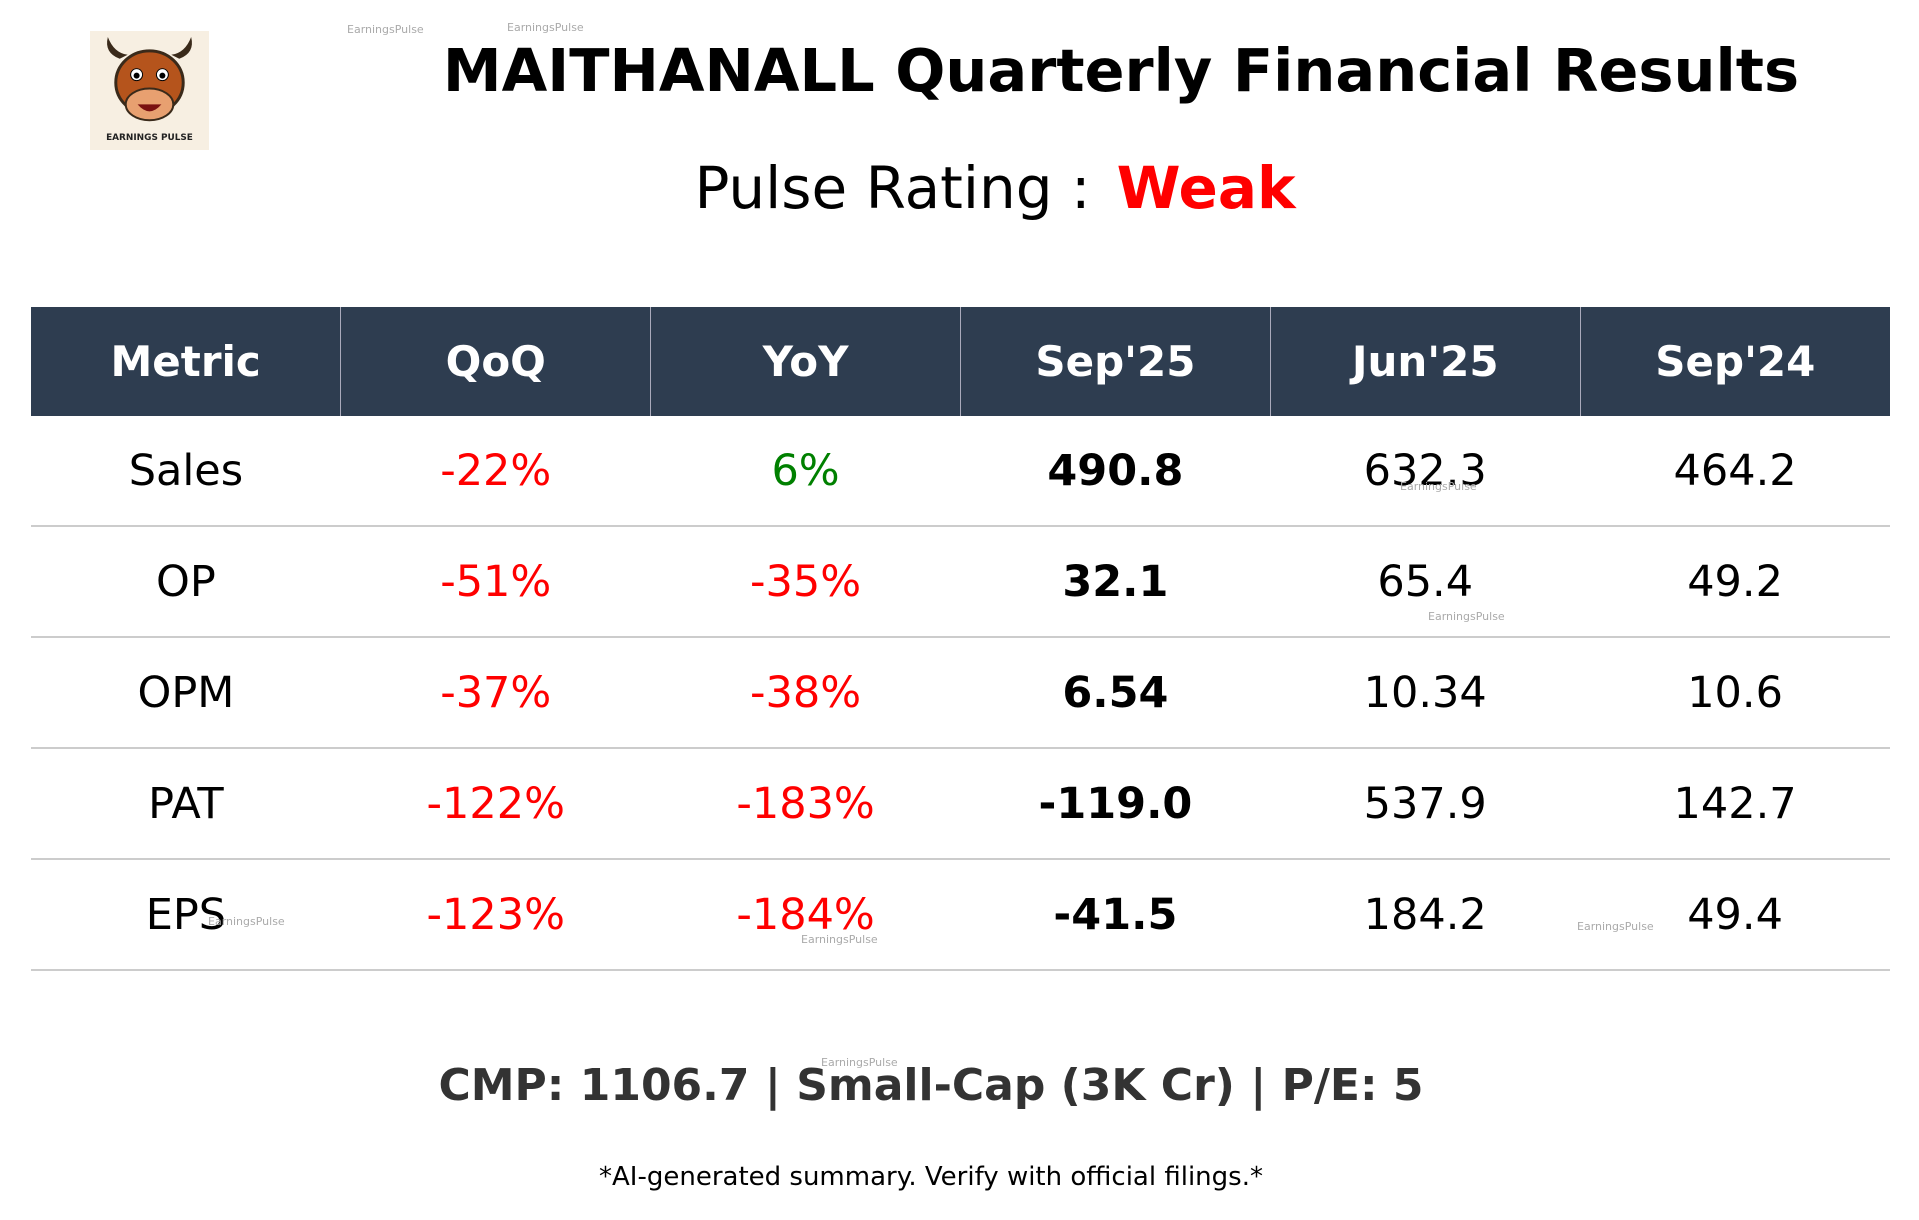 The width and height of the screenshot is (1919, 1220). What do you see at coordinates (1425, 693) in the screenshot?
I see `table-cell: 10.34` at bounding box center [1425, 693].